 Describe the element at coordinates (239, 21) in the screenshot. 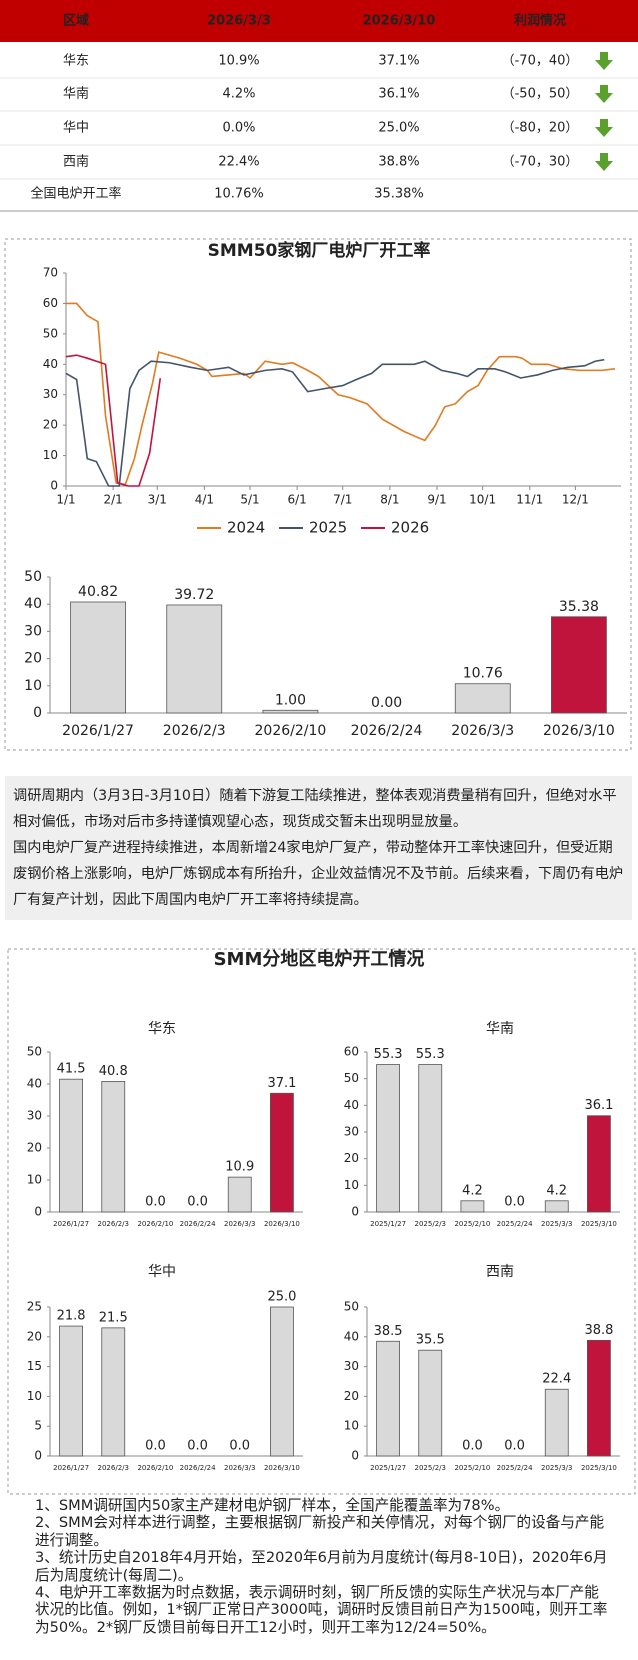

I see `table-header: 2026/3/3` at that location.